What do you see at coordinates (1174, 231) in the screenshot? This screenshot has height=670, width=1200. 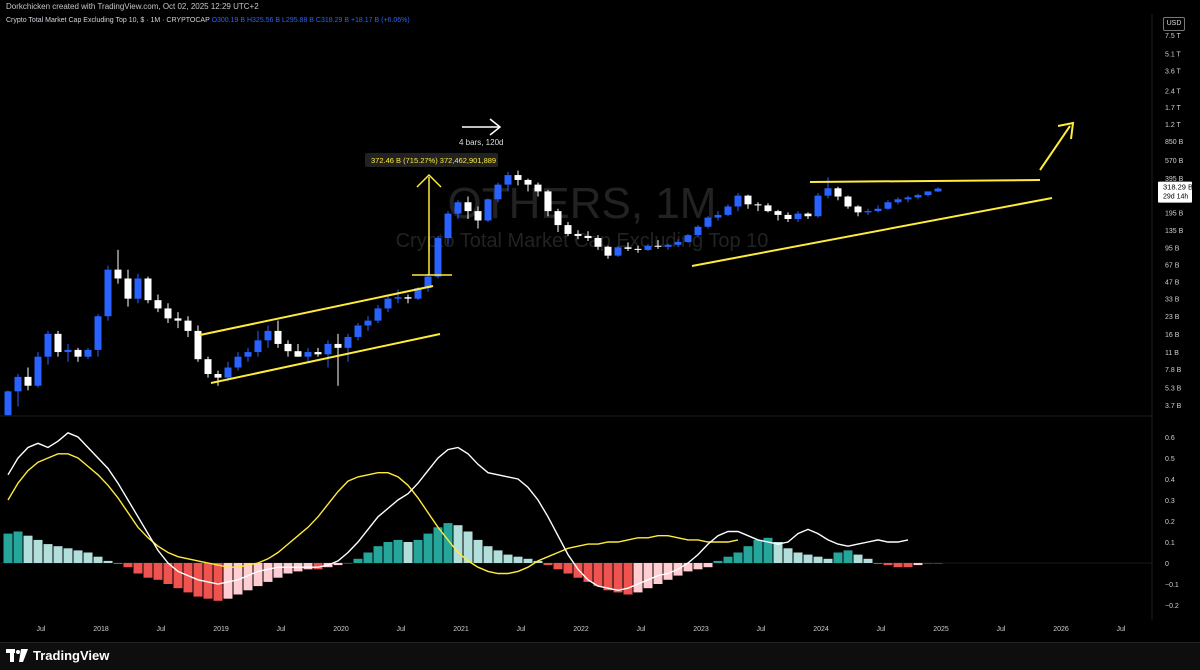 I see `price-axis-label: 135 B` at bounding box center [1174, 231].